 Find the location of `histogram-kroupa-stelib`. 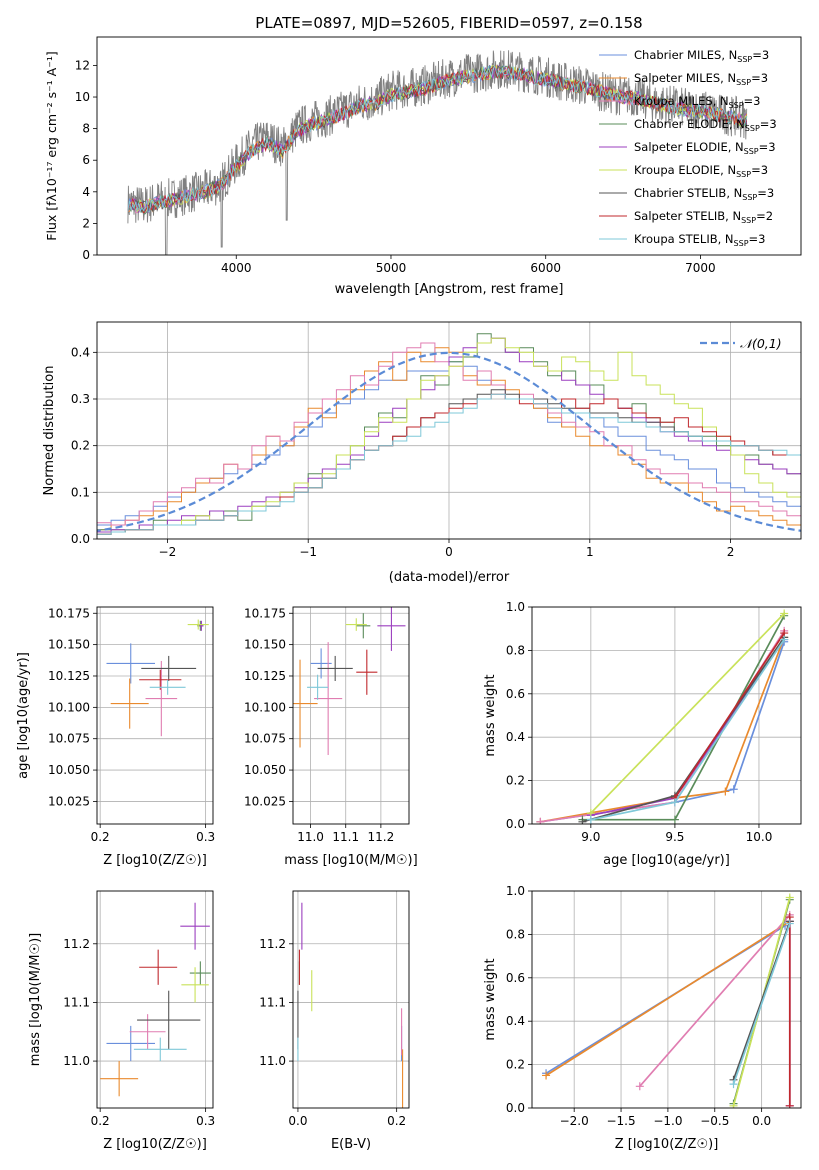

histogram-kroupa-stelib is located at coordinates (449, 464).